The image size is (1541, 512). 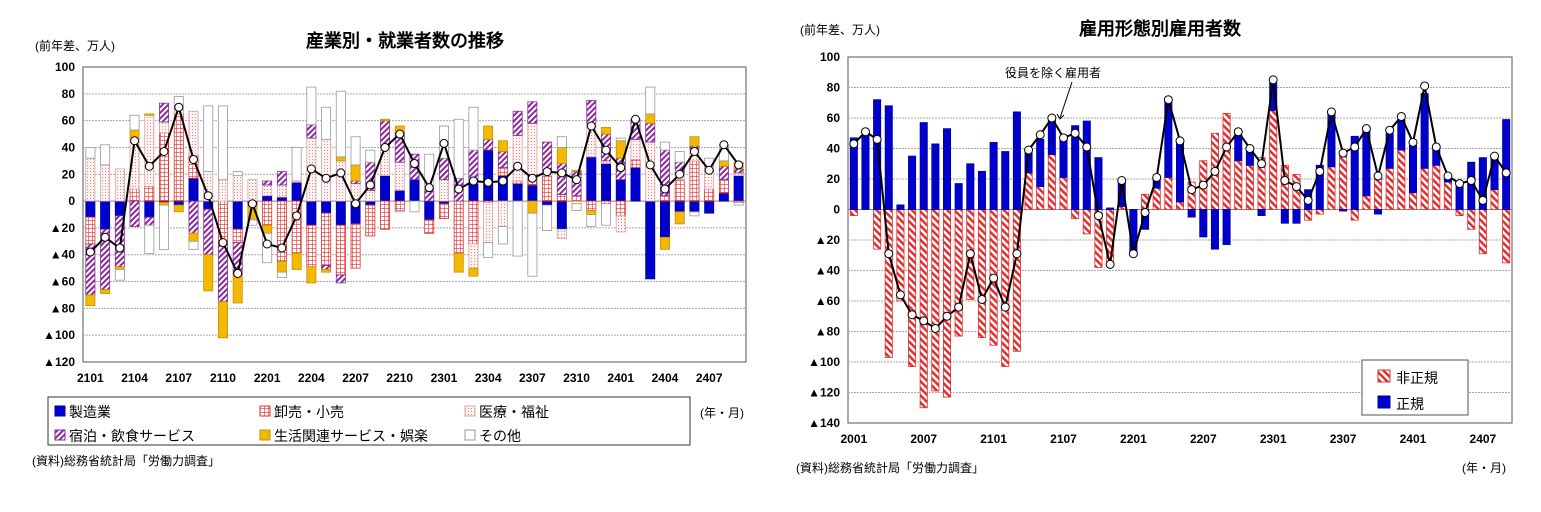 What do you see at coordinates (1203, 439) in the screenshot?
I see `x-tick-label: 2207` at bounding box center [1203, 439].